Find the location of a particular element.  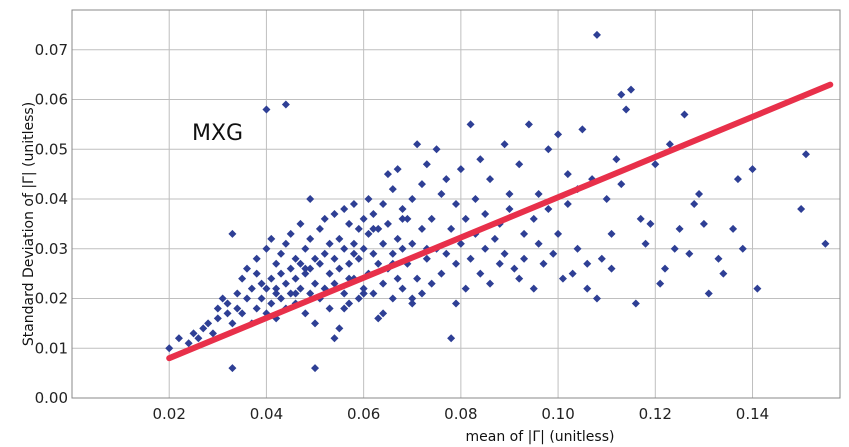

x-tick-label: 0.14 is located at coordinates (752, 414).